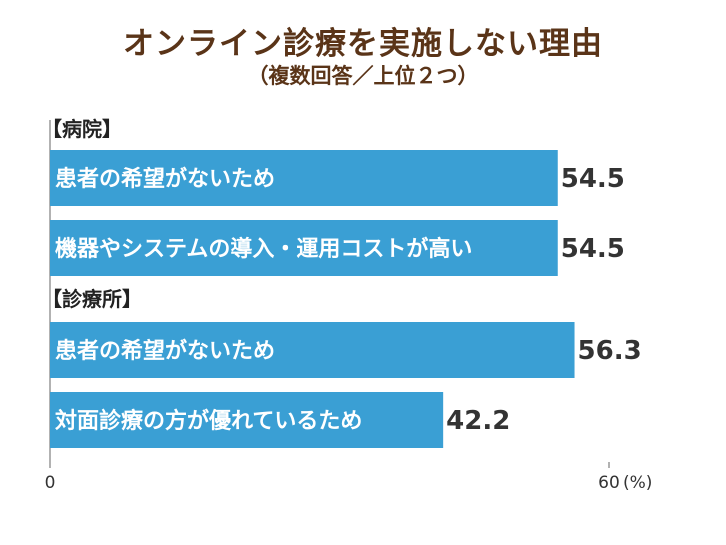 Image resolution: width=726 pixels, height=545 pixels. What do you see at coordinates (363, 76) in the screenshot?
I see `chart-subtitle: （複数回答／上位２つ）` at bounding box center [363, 76].